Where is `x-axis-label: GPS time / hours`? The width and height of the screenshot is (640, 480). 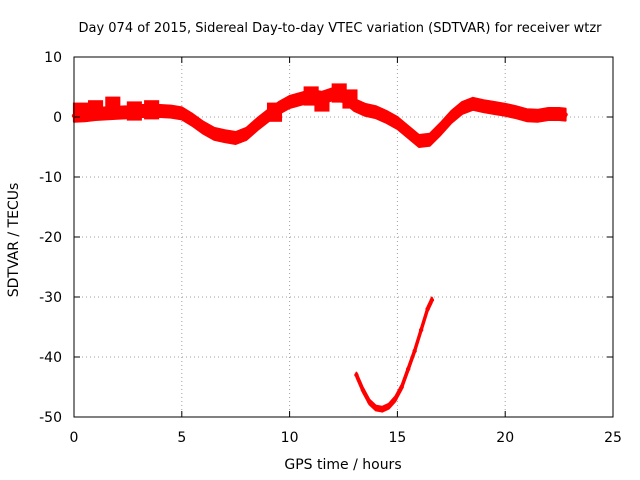
x-axis-label: GPS time / hours is located at coordinates (342, 465).